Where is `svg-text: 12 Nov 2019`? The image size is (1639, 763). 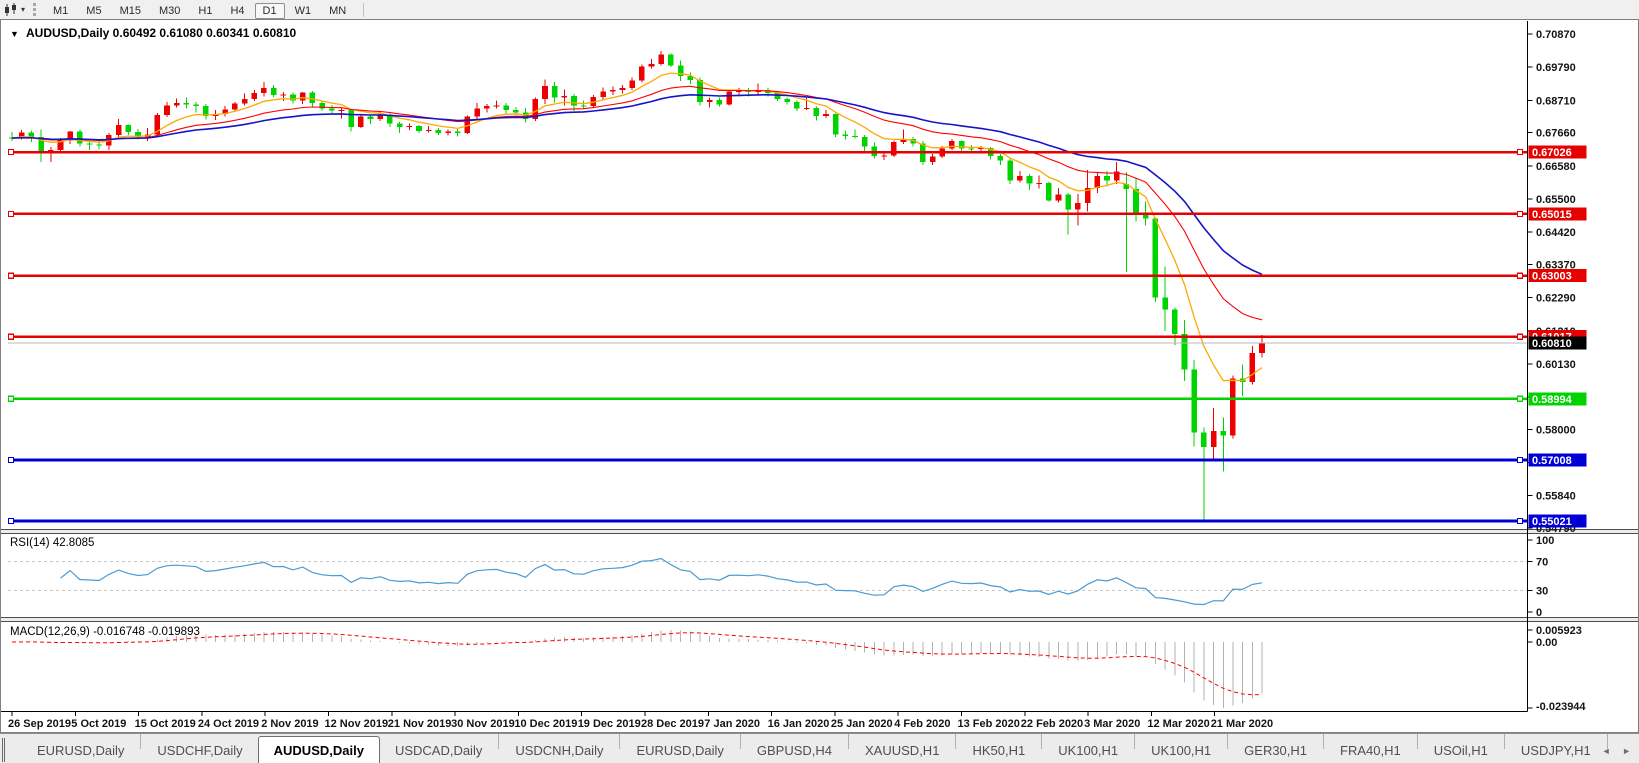
svg-text: 12 Nov 2019 is located at coordinates (357, 724).